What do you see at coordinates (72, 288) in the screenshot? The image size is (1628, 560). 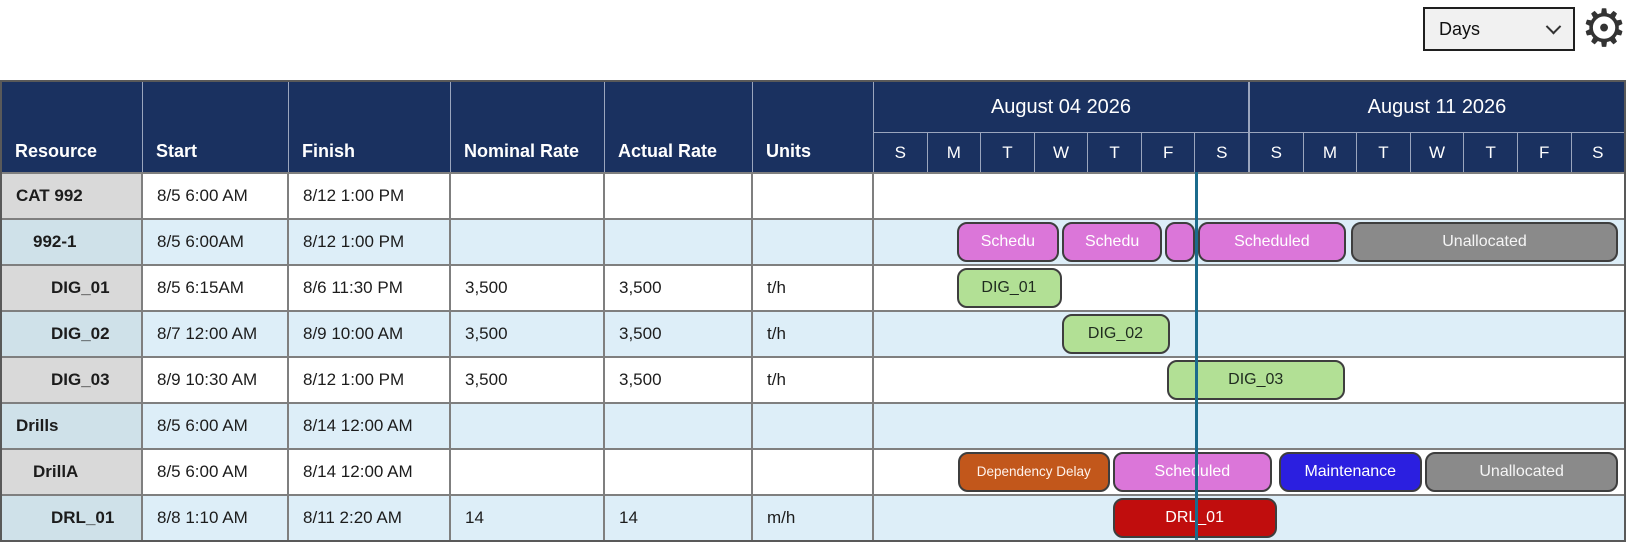 I see `resource-cell: DIG_01` at bounding box center [72, 288].